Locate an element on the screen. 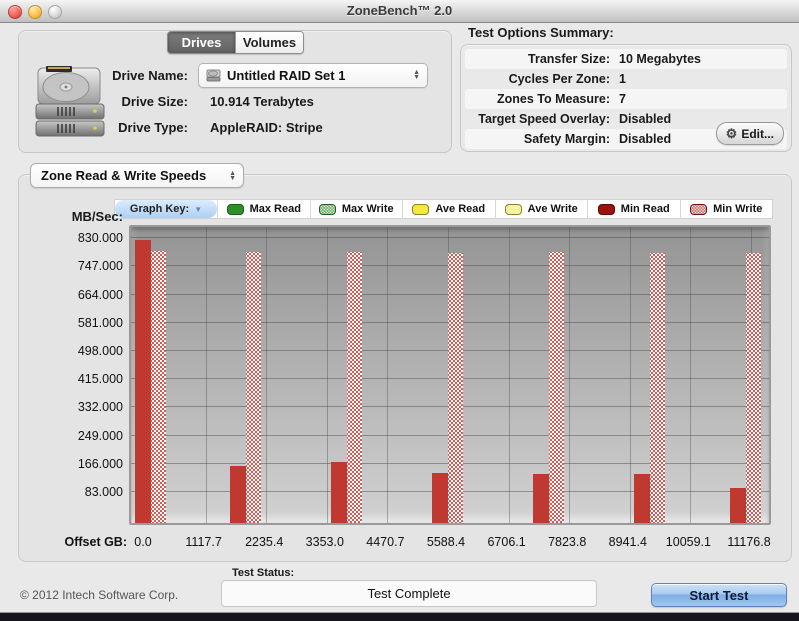 This screenshot has height=621, width=799. test-status-value: Test Complete is located at coordinates (409, 593).